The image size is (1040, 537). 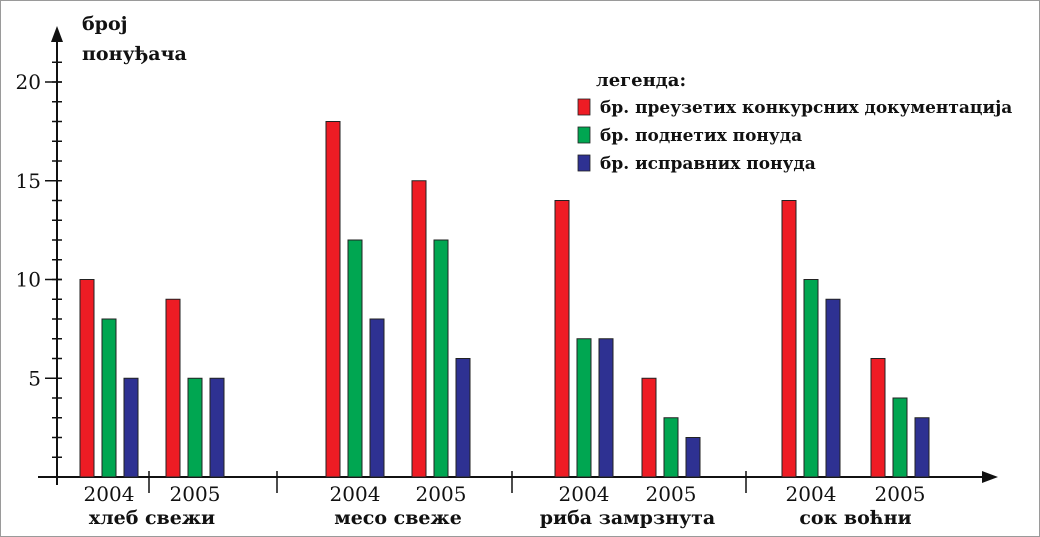 I want to click on y-tick-label: 10, so click(x=28, y=280).